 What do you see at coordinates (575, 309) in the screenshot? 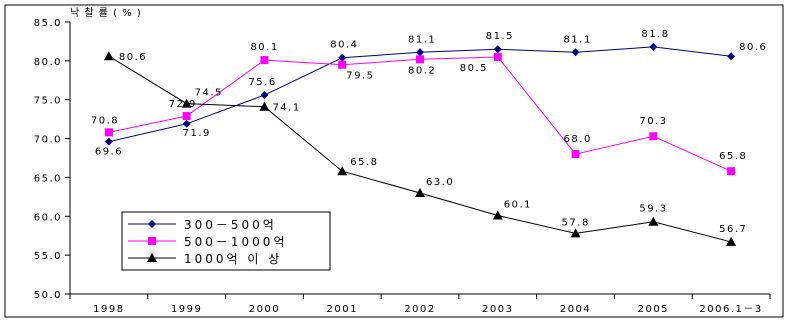
I see `x-tick-label: 2004` at bounding box center [575, 309].